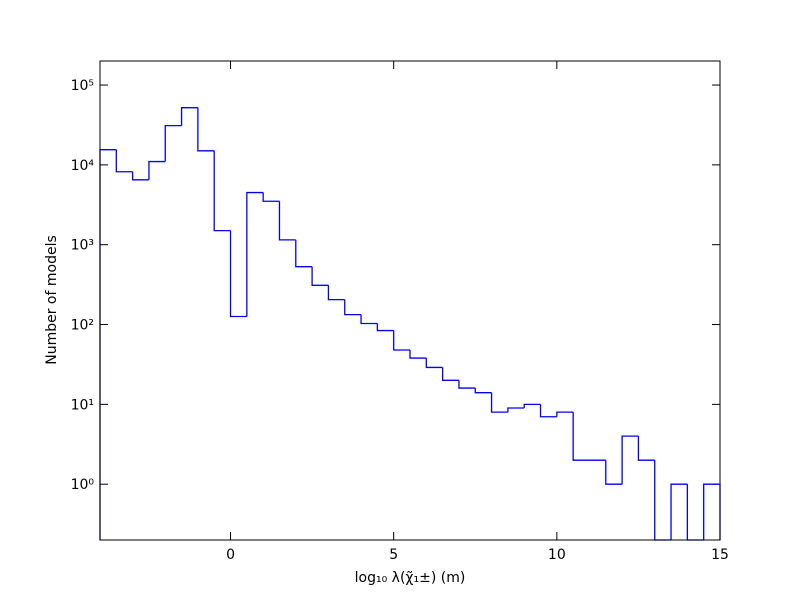  What do you see at coordinates (52, 300) in the screenshot?
I see `y-axis-label: Number of models` at bounding box center [52, 300].